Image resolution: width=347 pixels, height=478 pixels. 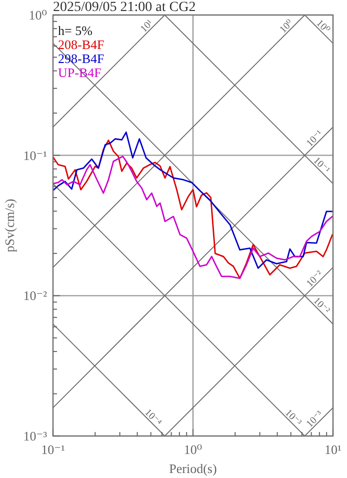 What do you see at coordinates (35, 296) in the screenshot?
I see `y-tick-label: 10⁻²` at bounding box center [35, 296].